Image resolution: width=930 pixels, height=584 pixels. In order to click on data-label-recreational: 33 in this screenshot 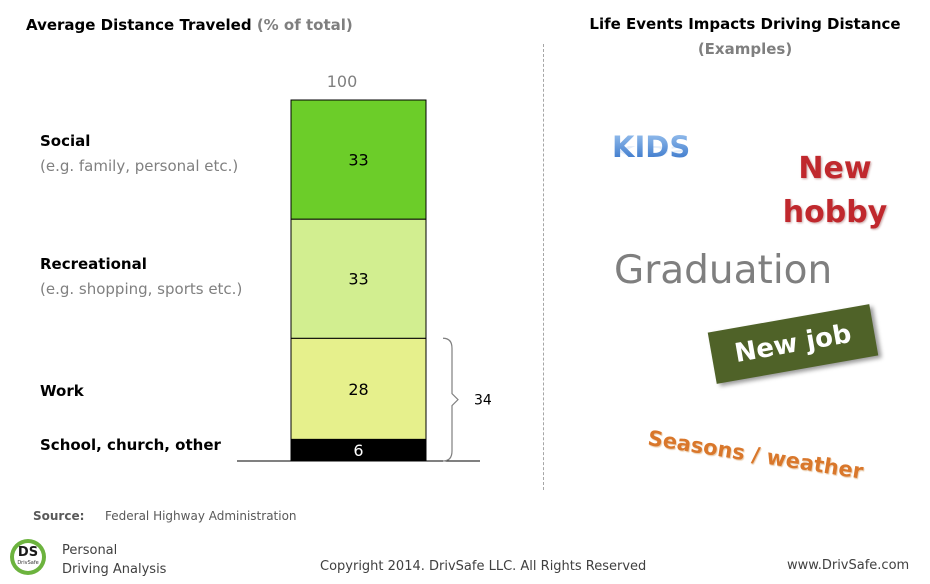, I will do `click(358, 279)`.